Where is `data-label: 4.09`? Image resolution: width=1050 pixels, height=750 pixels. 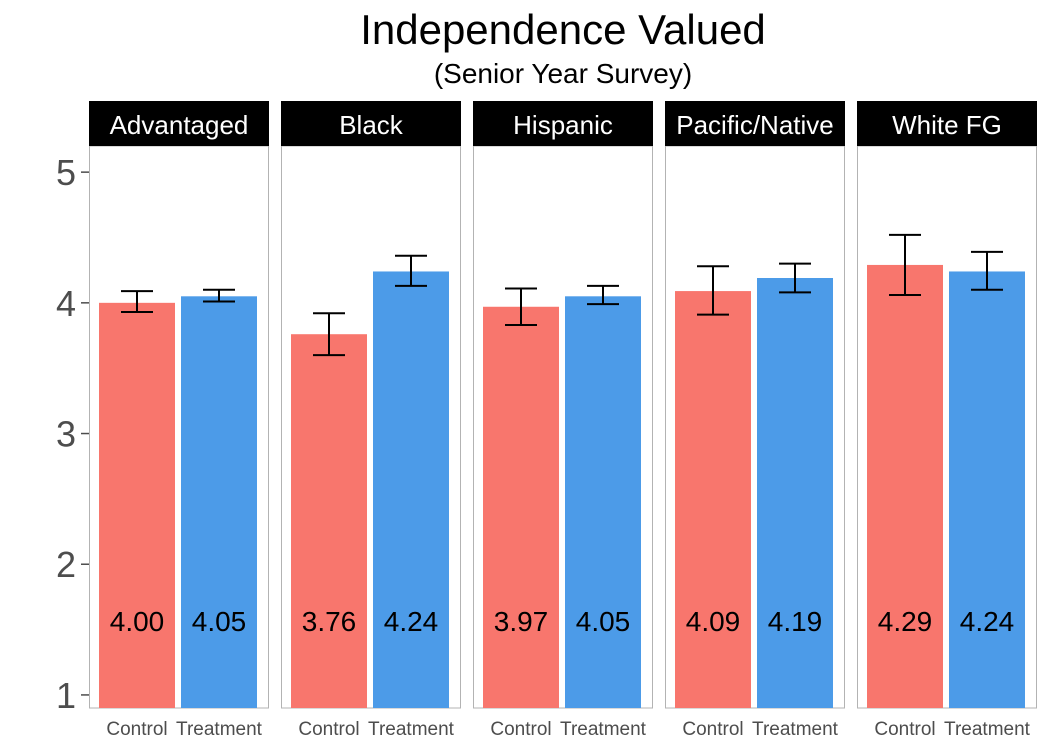 data-label: 4.09 is located at coordinates (713, 621).